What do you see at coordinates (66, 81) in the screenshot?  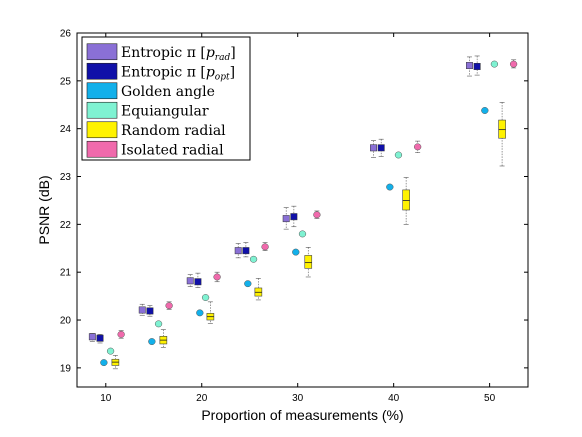 I see `y-tick-label: 25` at bounding box center [66, 81].